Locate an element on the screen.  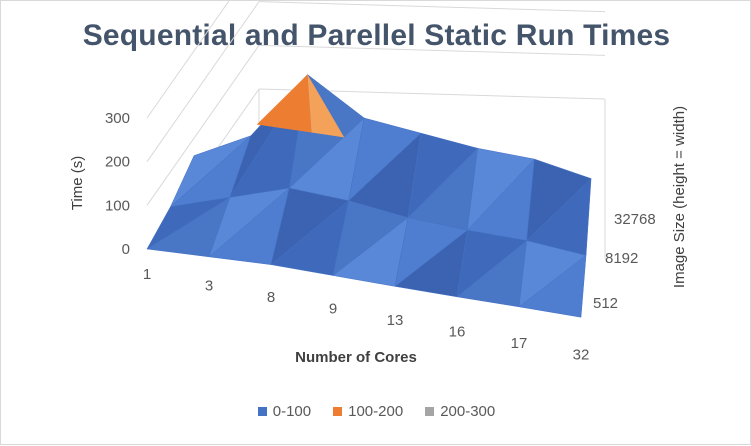
x-tick-label: 8 is located at coordinates (271, 297).